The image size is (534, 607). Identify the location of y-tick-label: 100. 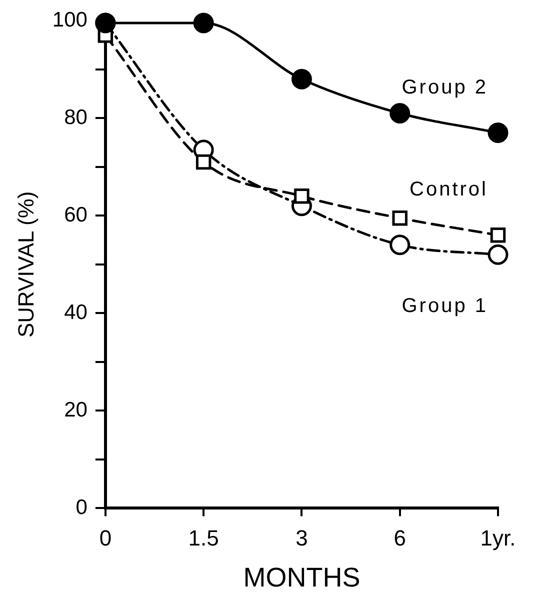
(70, 20).